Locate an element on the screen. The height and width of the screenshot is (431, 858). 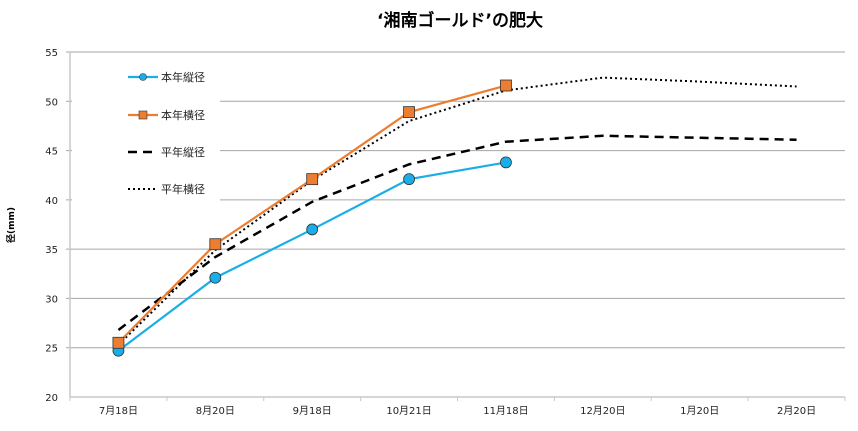
legend-label: 本年横径 is located at coordinates (183, 115).